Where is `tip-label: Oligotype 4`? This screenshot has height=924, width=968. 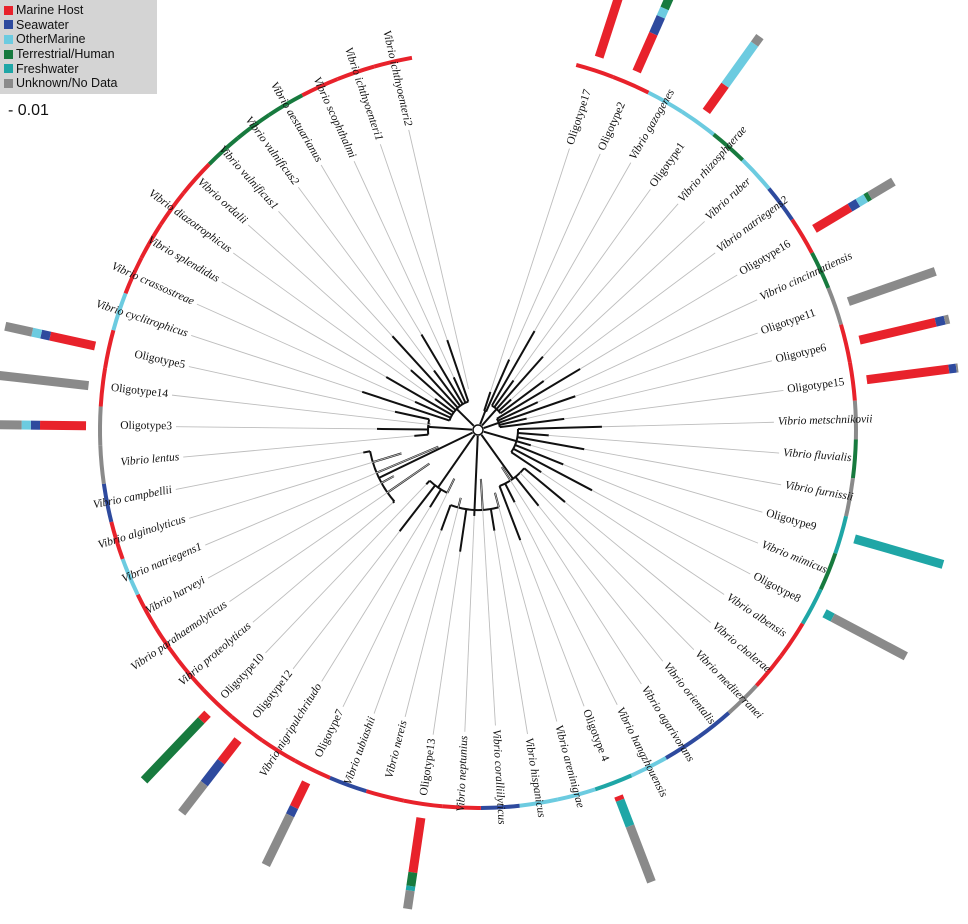
tip-label: Oligotype 4 is located at coordinates (595, 736).